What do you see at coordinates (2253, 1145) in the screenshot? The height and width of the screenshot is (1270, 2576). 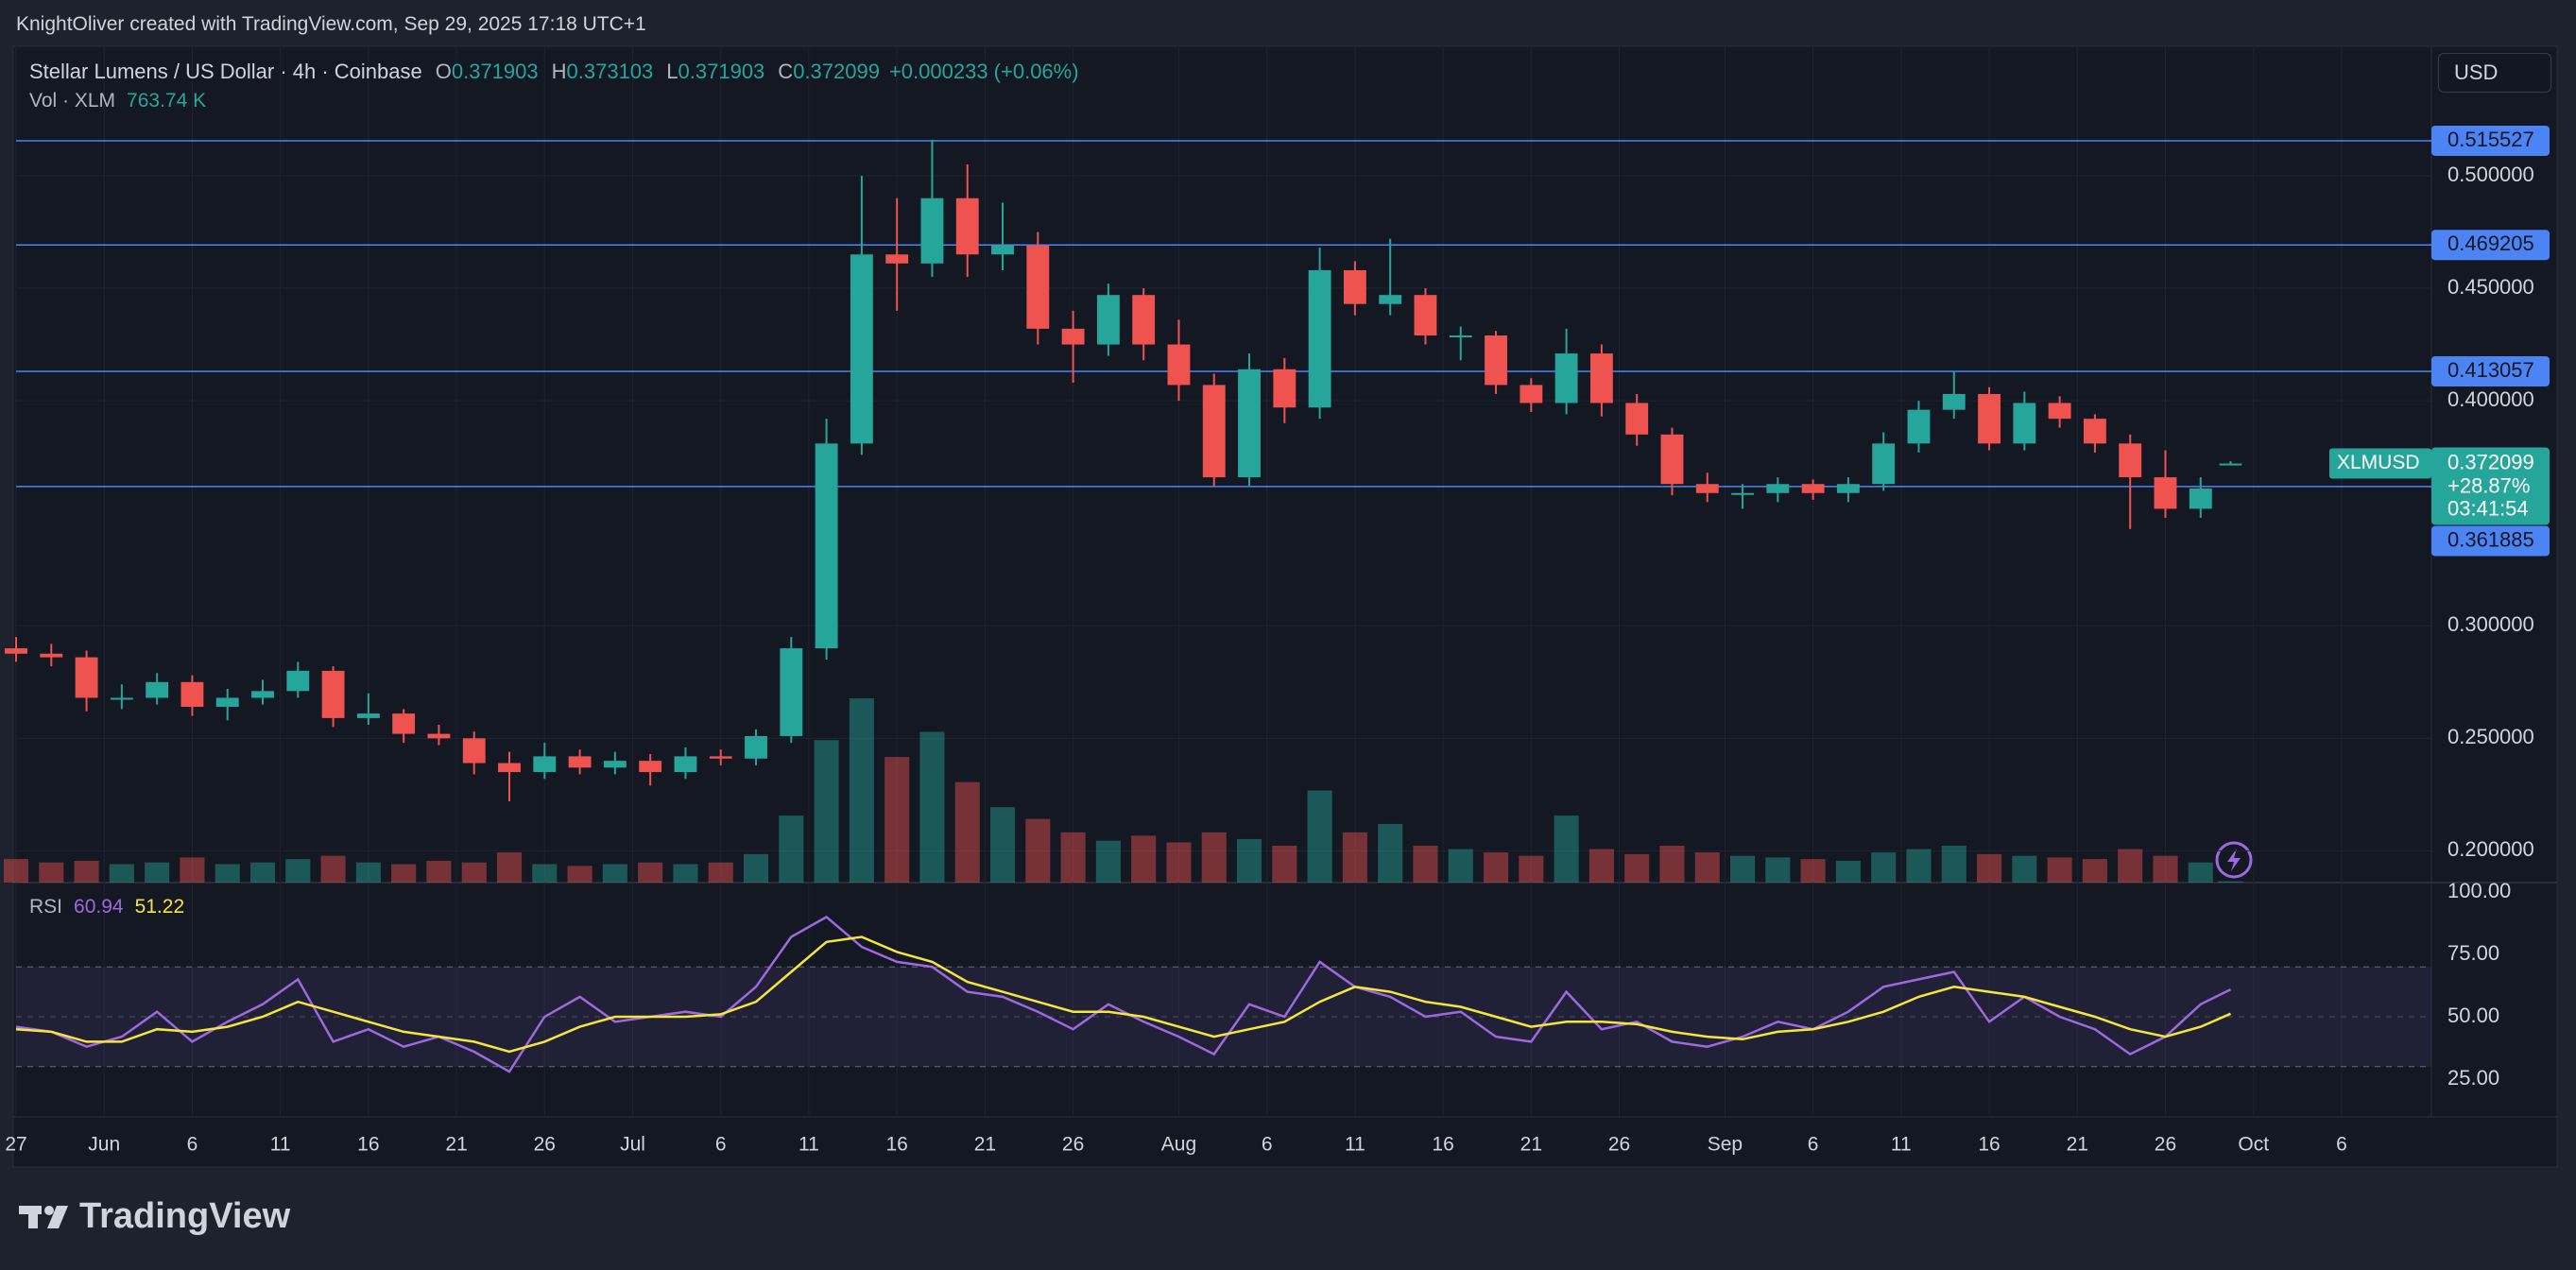 I see `x-tick-label: Oct` at bounding box center [2253, 1145].